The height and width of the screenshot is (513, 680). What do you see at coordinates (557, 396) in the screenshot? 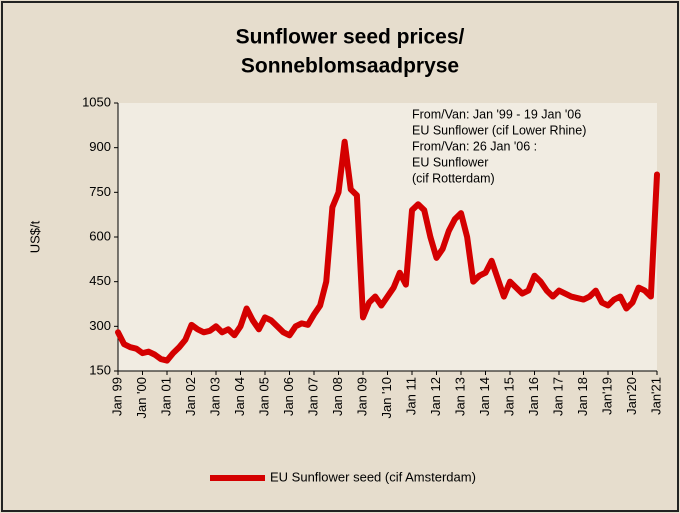
I see `x-tick-label: Jan 17` at bounding box center [557, 396].